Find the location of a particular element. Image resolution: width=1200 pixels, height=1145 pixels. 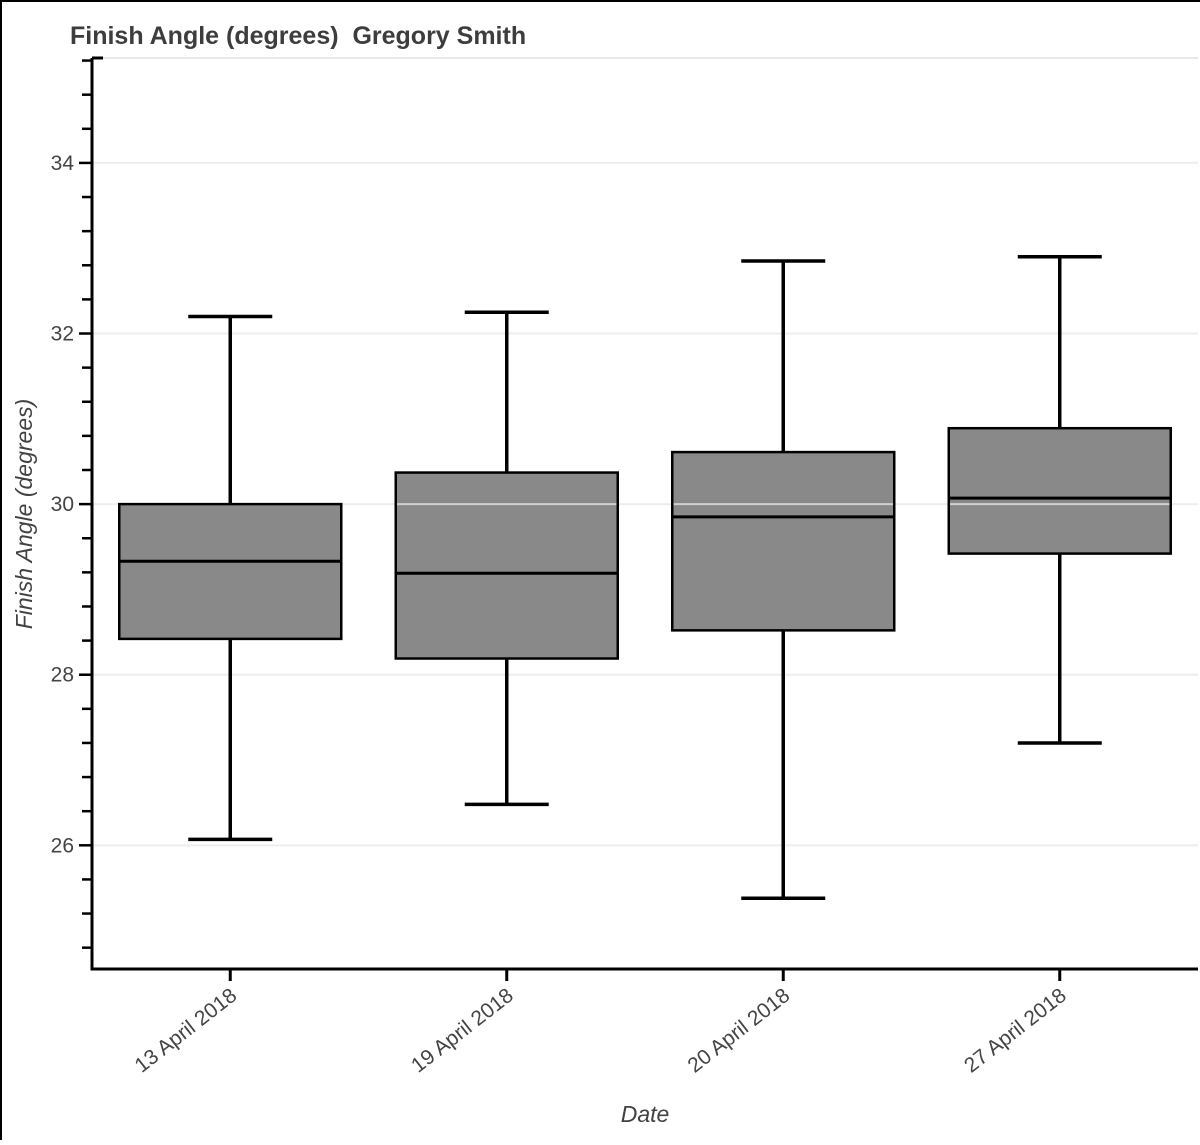

y-tick-label: 34 is located at coordinates (63, 163).